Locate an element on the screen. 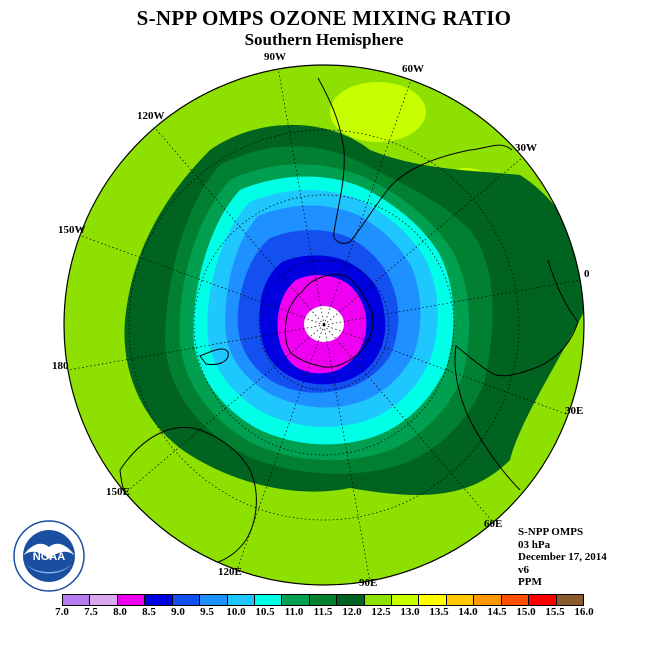 The height and width of the screenshot is (648, 648). meridian-150e is located at coordinates (224, 409).